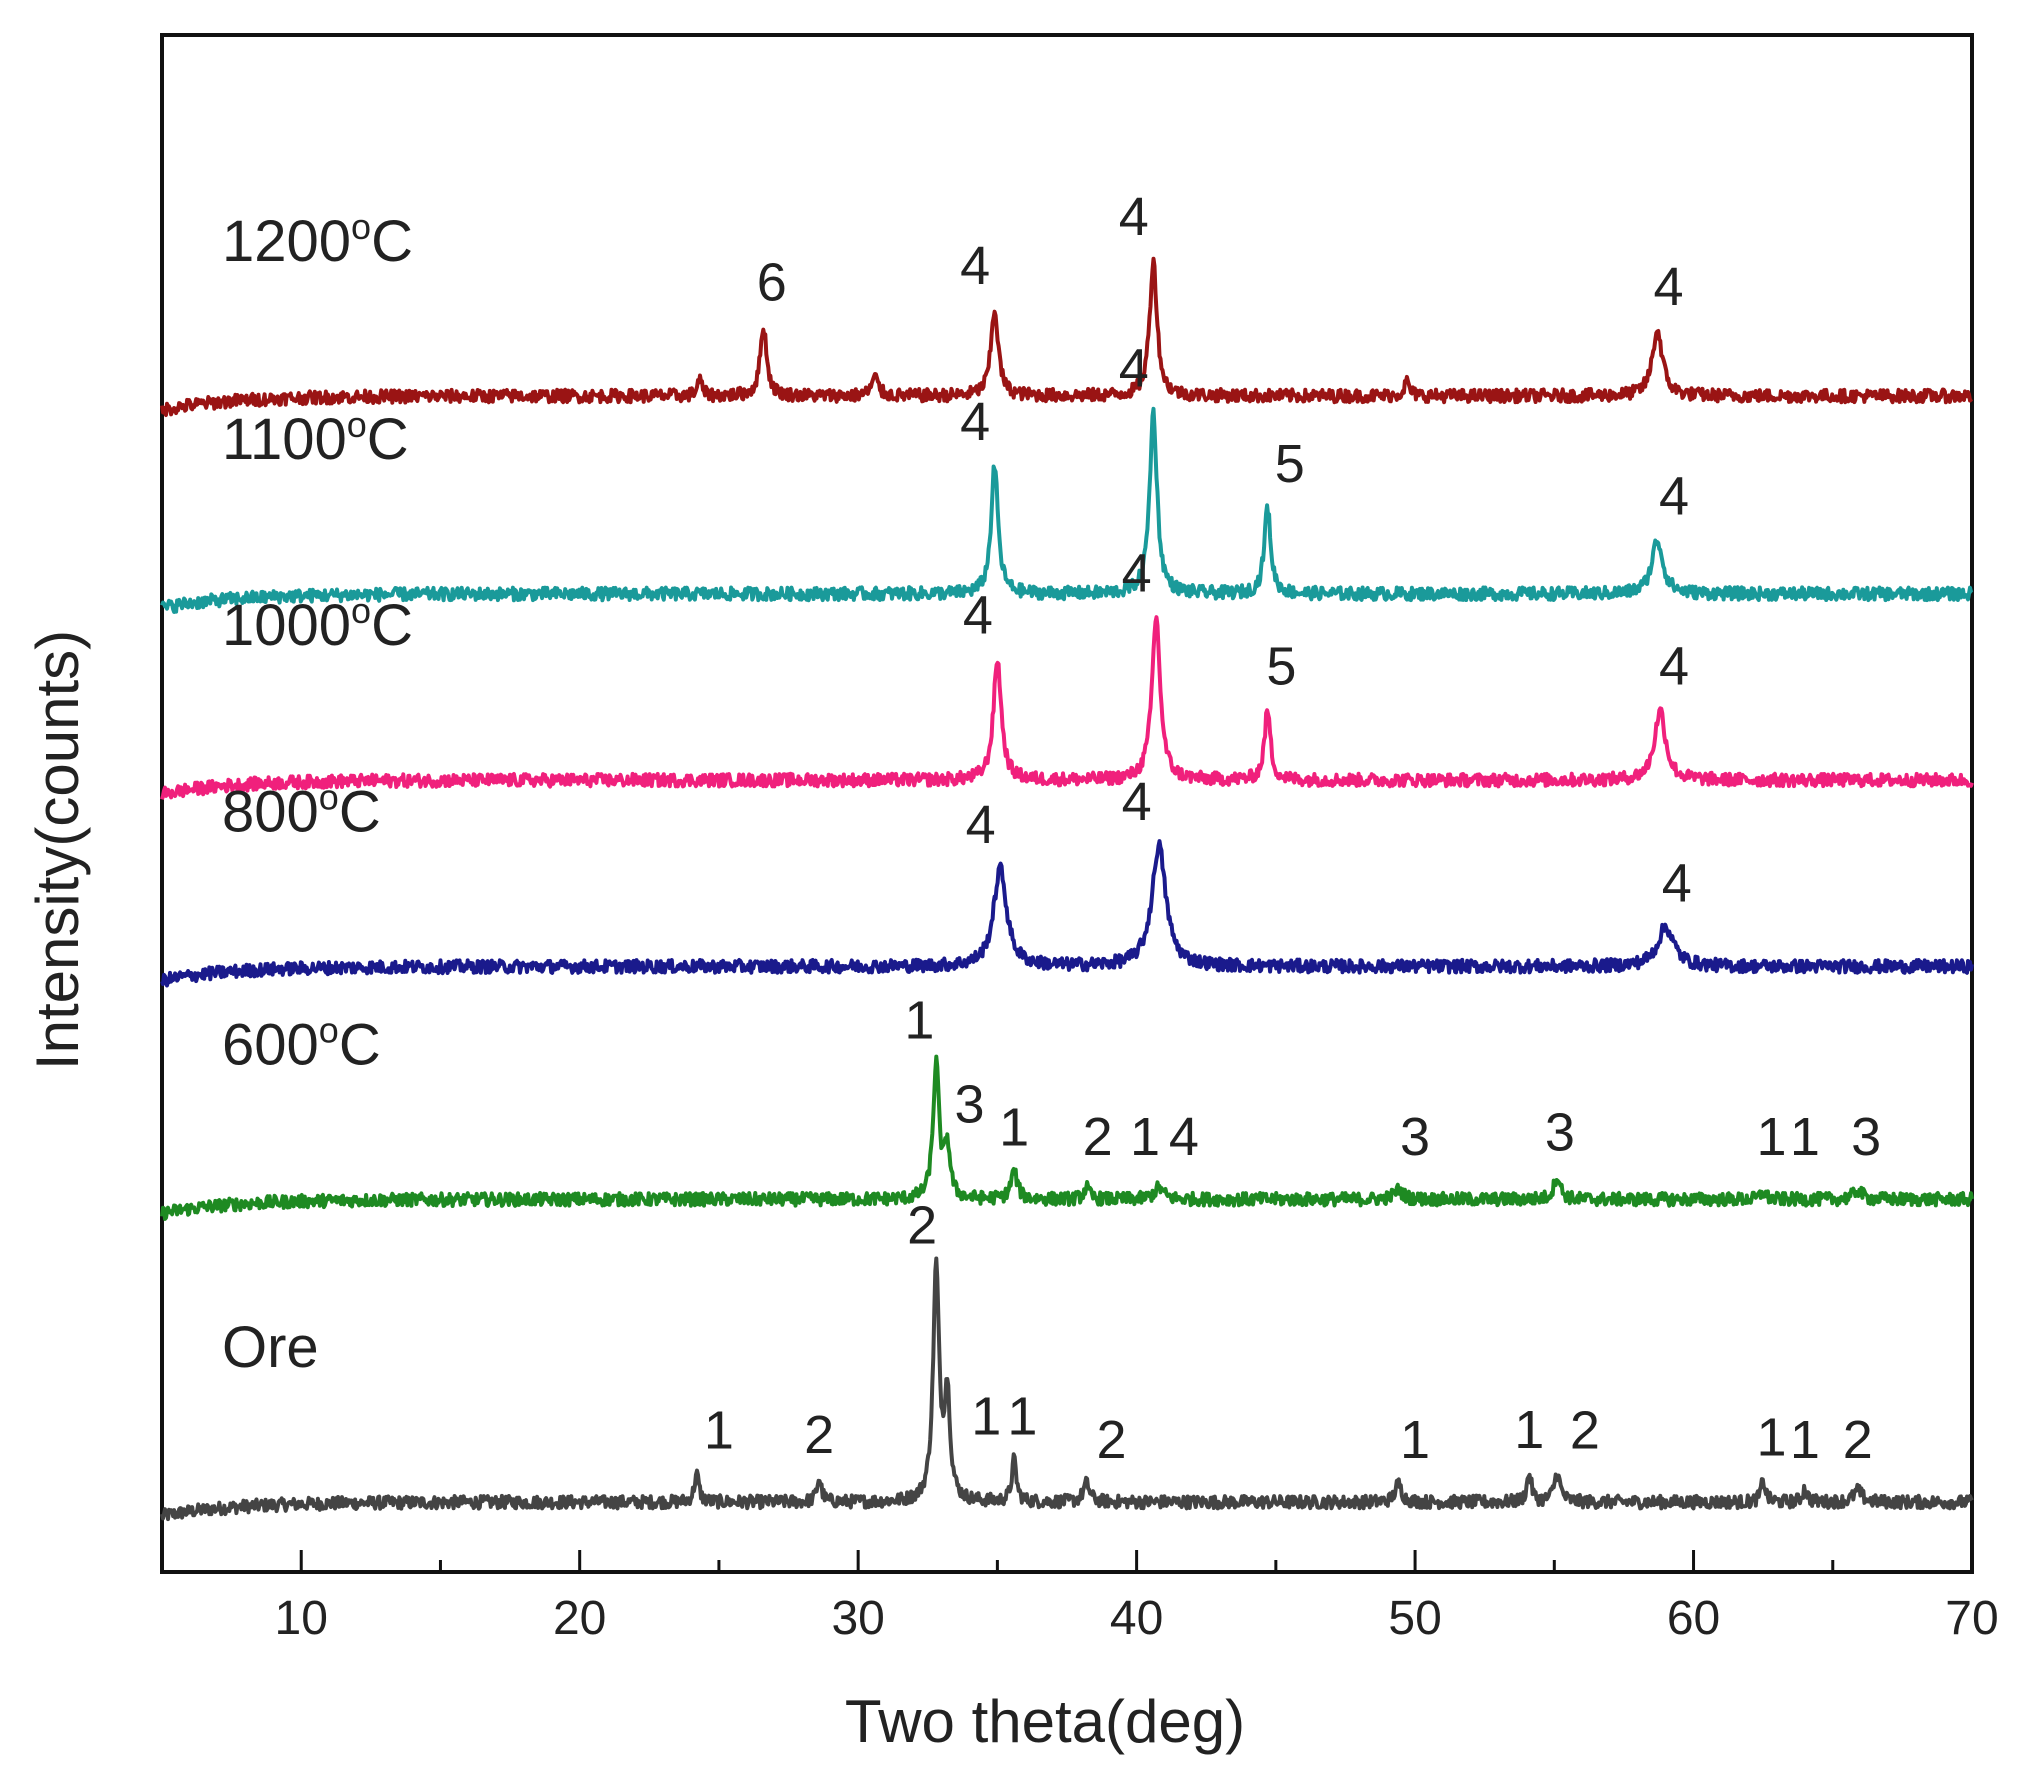  Describe the element at coordinates (317, 624) in the screenshot. I see `series-label: 1000oC` at that location.